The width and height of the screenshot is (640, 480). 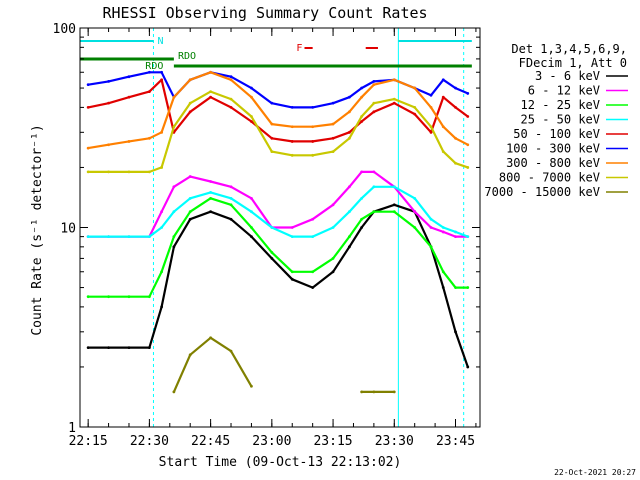 I want to click on legend-label: 50 - 100 keV, so click(x=556, y=134).